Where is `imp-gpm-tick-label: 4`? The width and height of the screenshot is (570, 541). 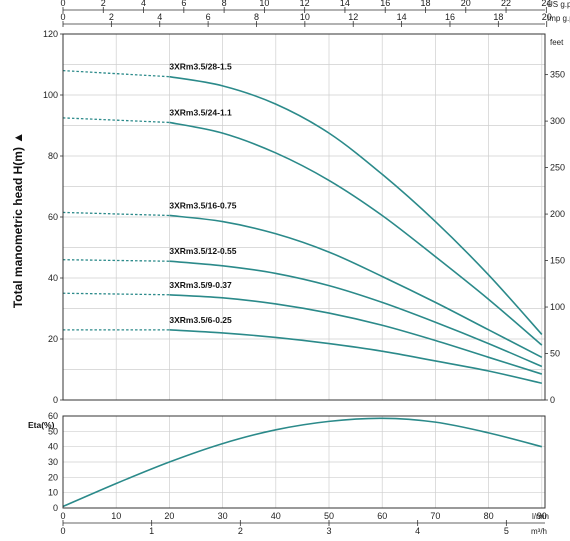 imp-gpm-tick-label: 4 is located at coordinates (159, 17).